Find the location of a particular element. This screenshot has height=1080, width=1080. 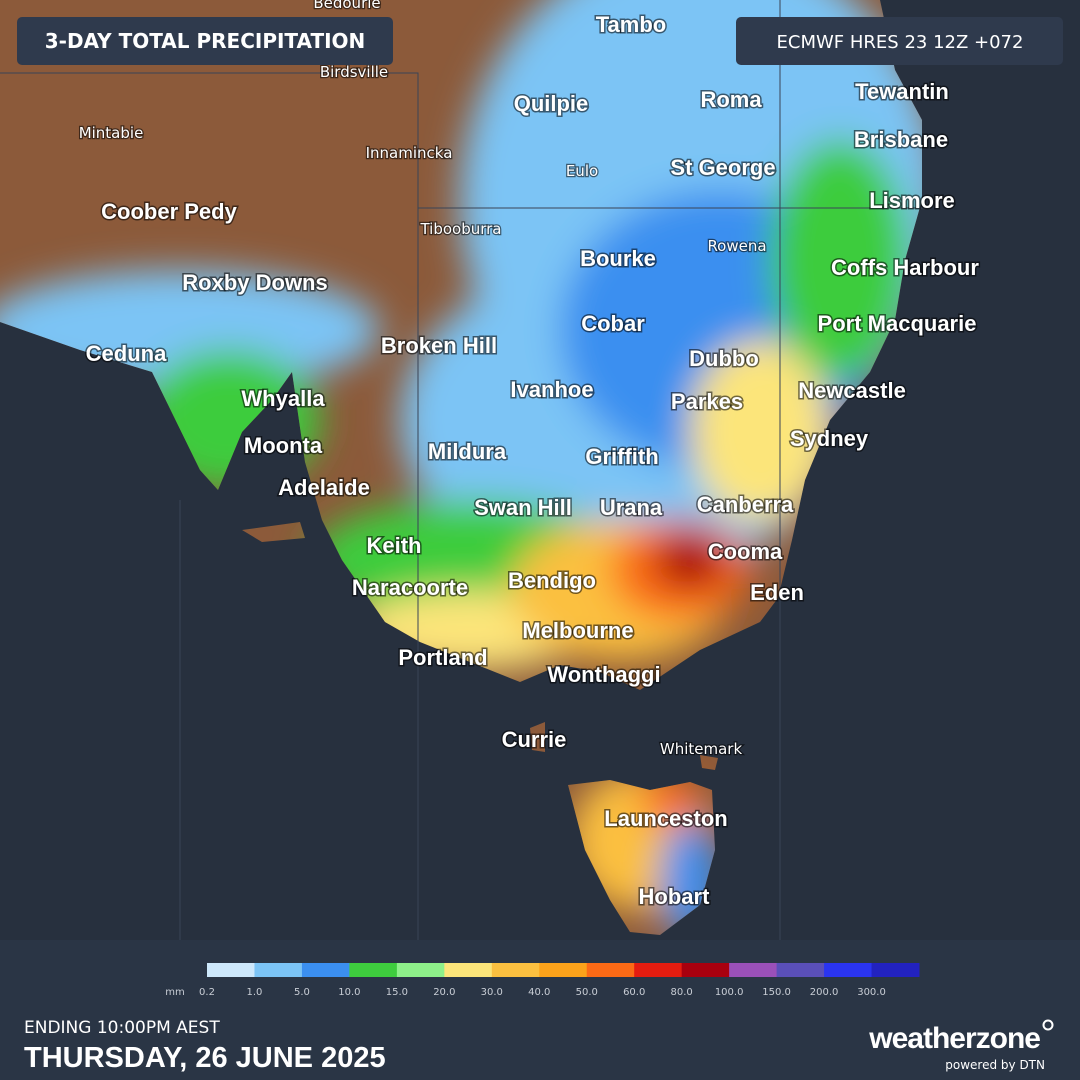

legend-label: 20.0 is located at coordinates (444, 992).